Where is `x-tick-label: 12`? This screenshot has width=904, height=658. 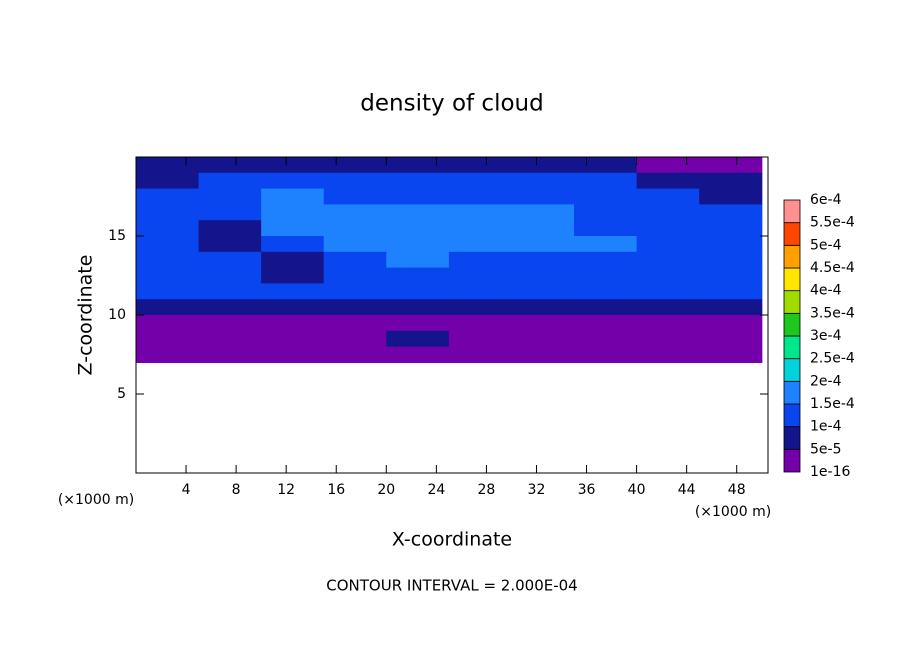
x-tick-label: 12 is located at coordinates (286, 490).